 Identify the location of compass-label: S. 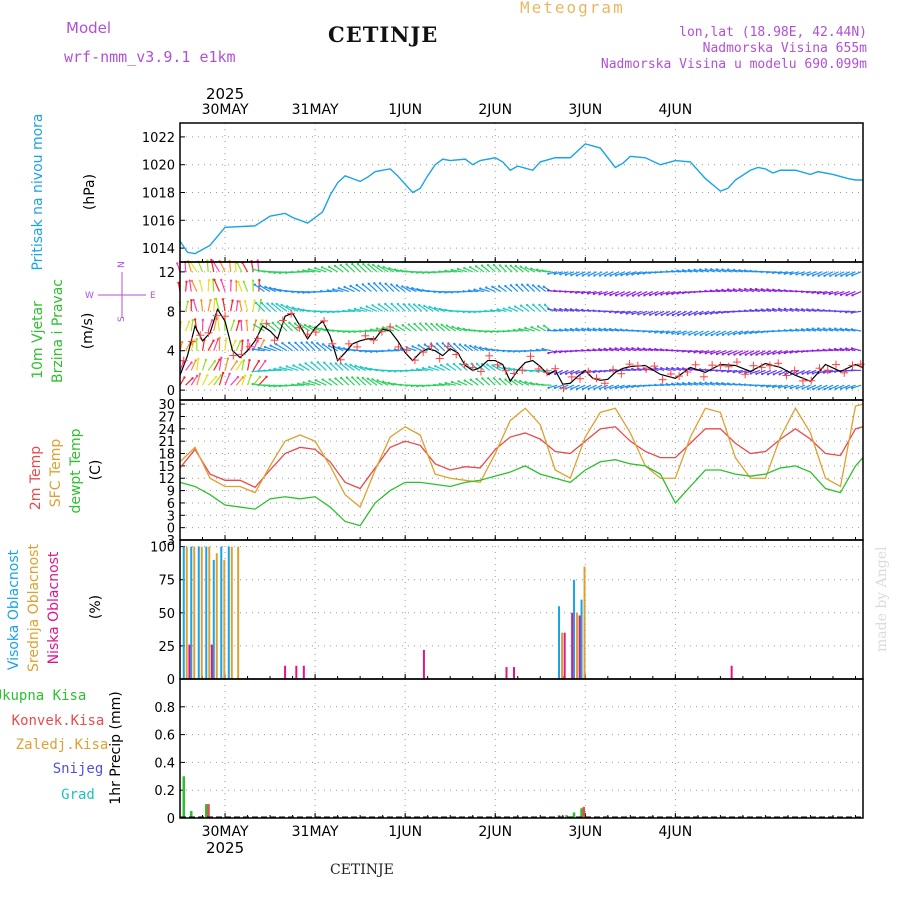
(122, 319).